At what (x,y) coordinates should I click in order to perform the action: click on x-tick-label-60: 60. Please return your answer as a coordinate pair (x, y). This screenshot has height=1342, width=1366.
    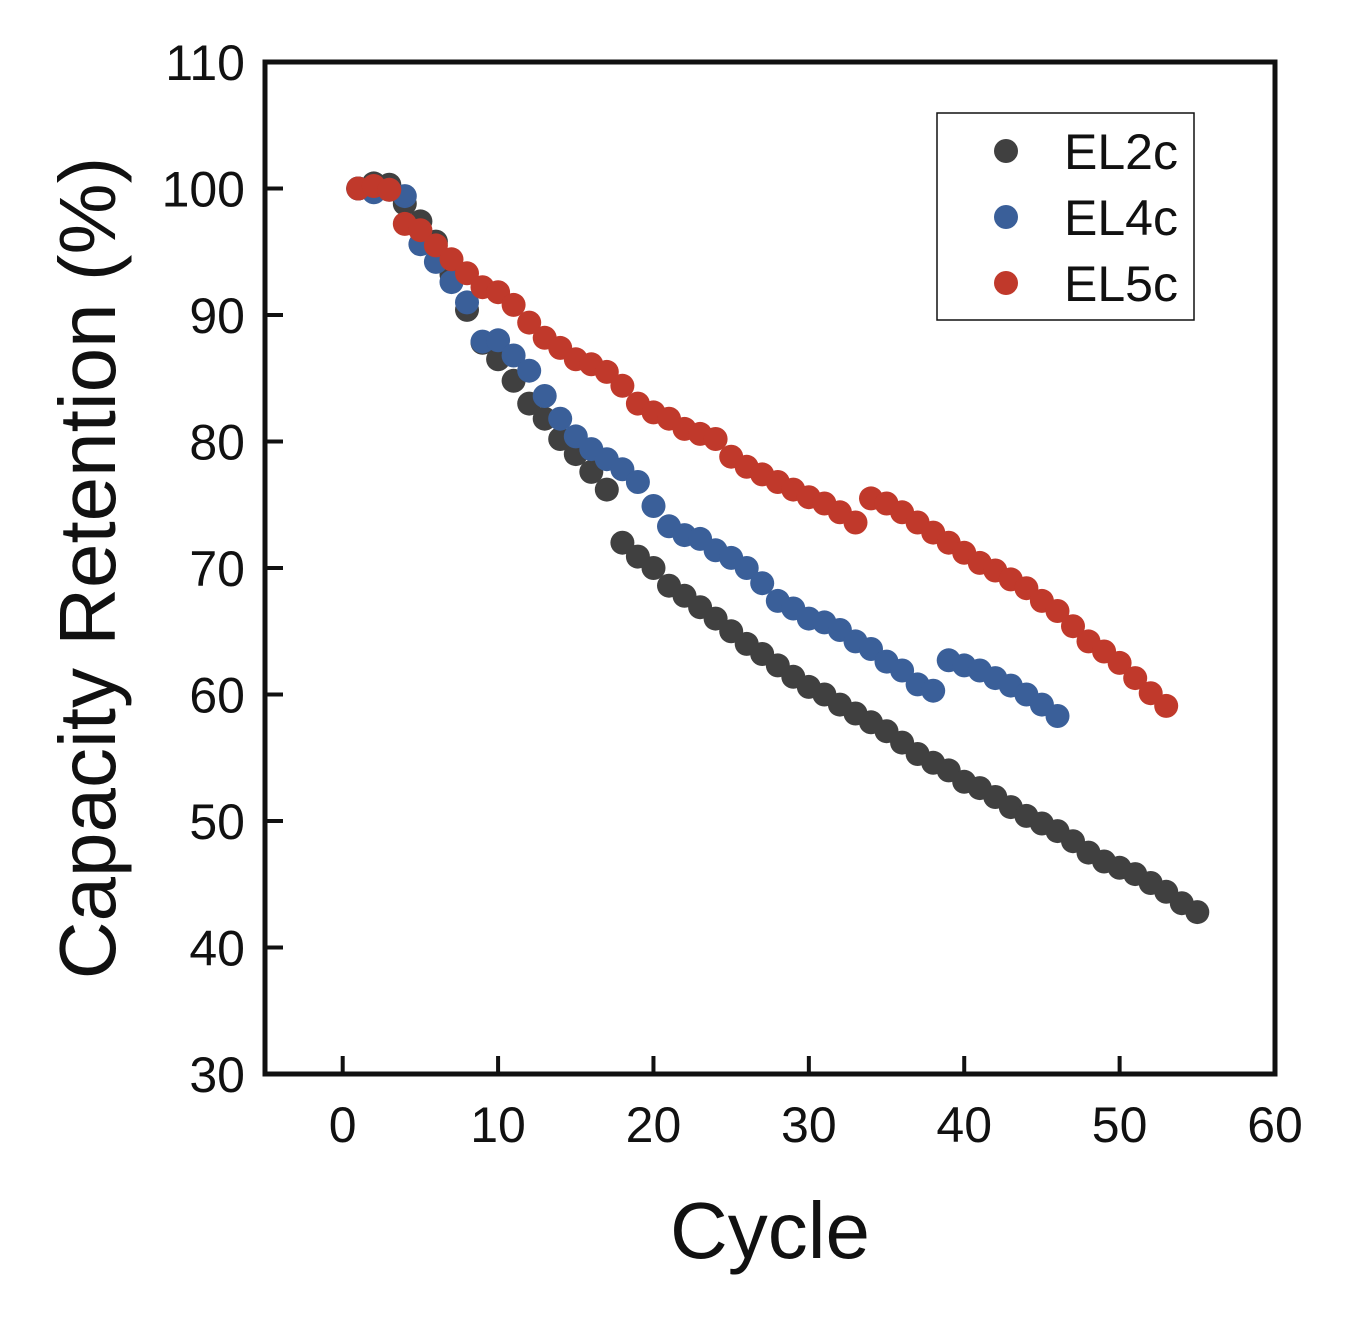
    Looking at the image, I should click on (1275, 1125).